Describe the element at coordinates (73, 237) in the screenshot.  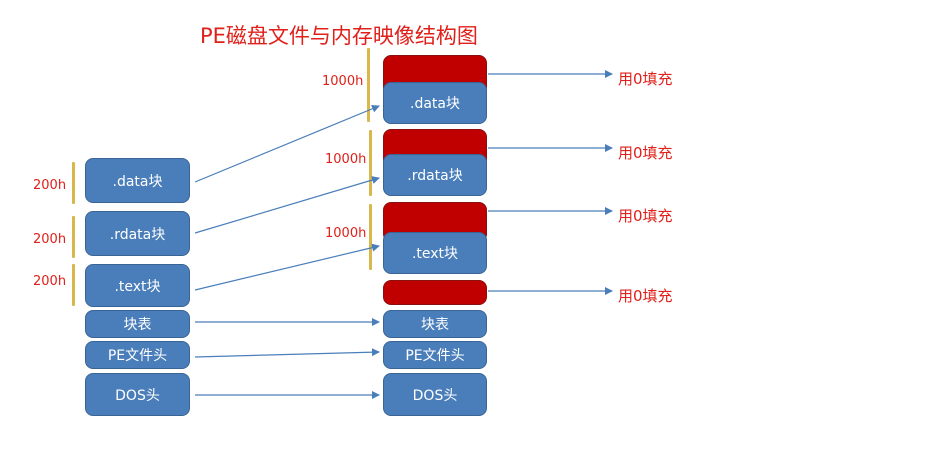
I see `disk-rdata-brace` at that location.